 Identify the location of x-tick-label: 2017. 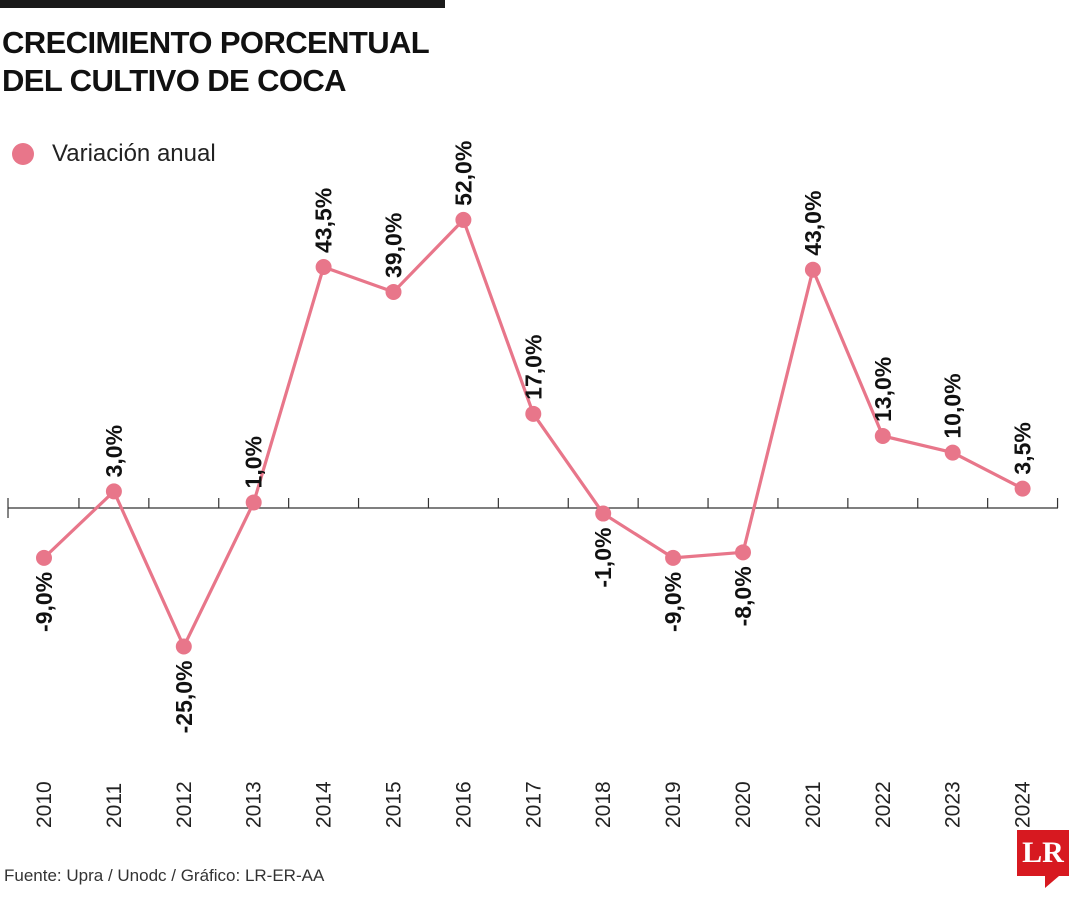
(533, 804).